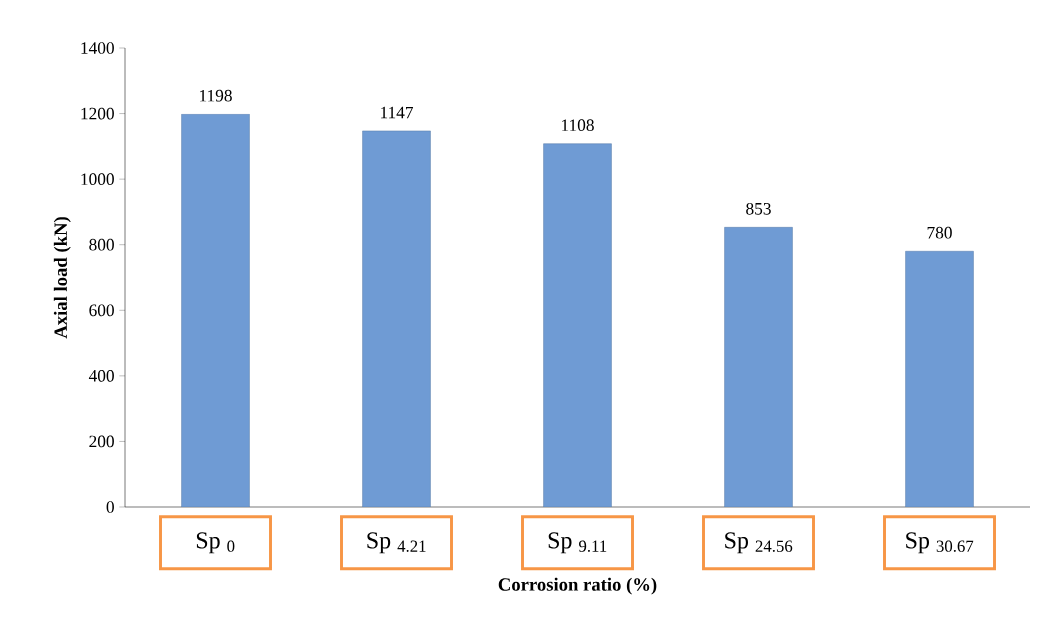 This screenshot has height=619, width=1056. What do you see at coordinates (101, 376) in the screenshot?
I see `y-tick-label: 400` at bounding box center [101, 376].